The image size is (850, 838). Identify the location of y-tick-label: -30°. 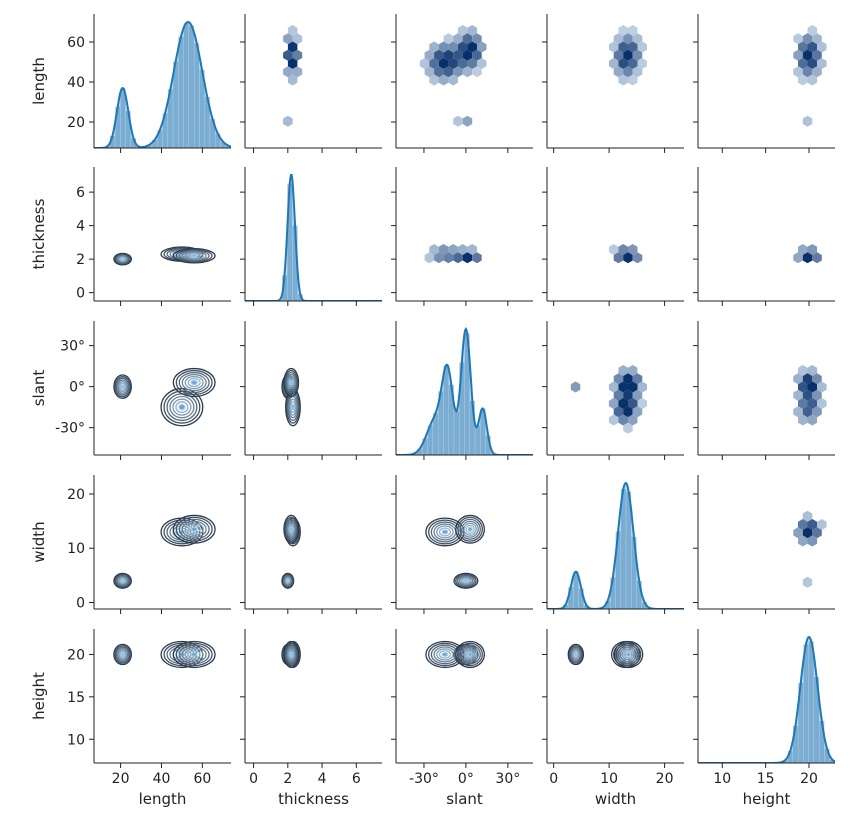
(70, 429).